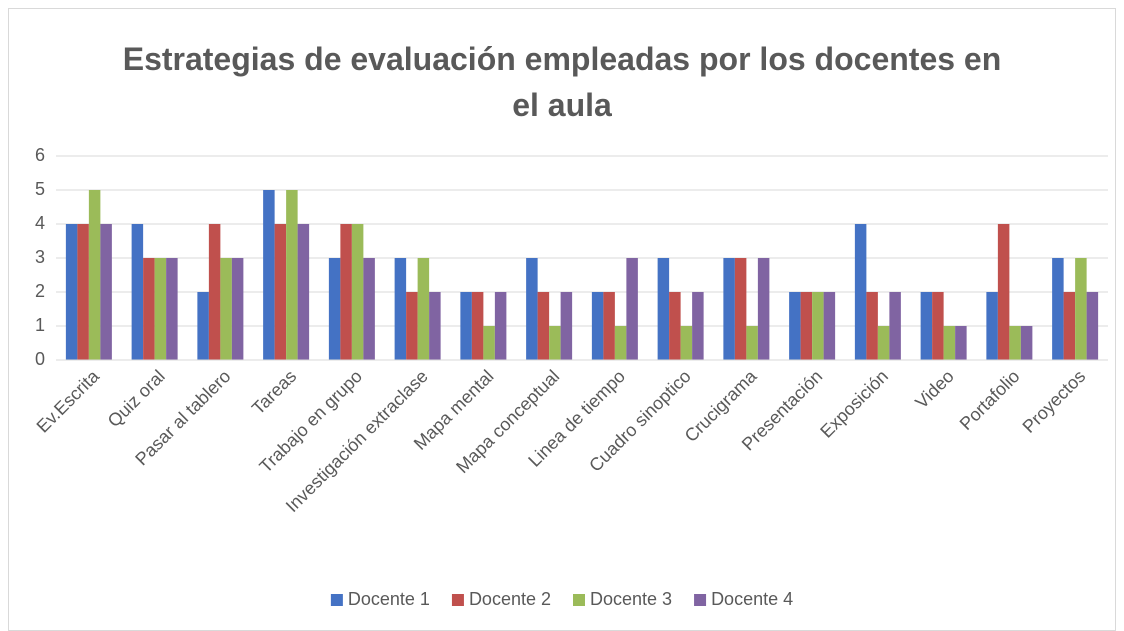 This screenshot has width=1124, height=631. What do you see at coordinates (40, 325) in the screenshot?
I see `y-tick-label: 1` at bounding box center [40, 325].